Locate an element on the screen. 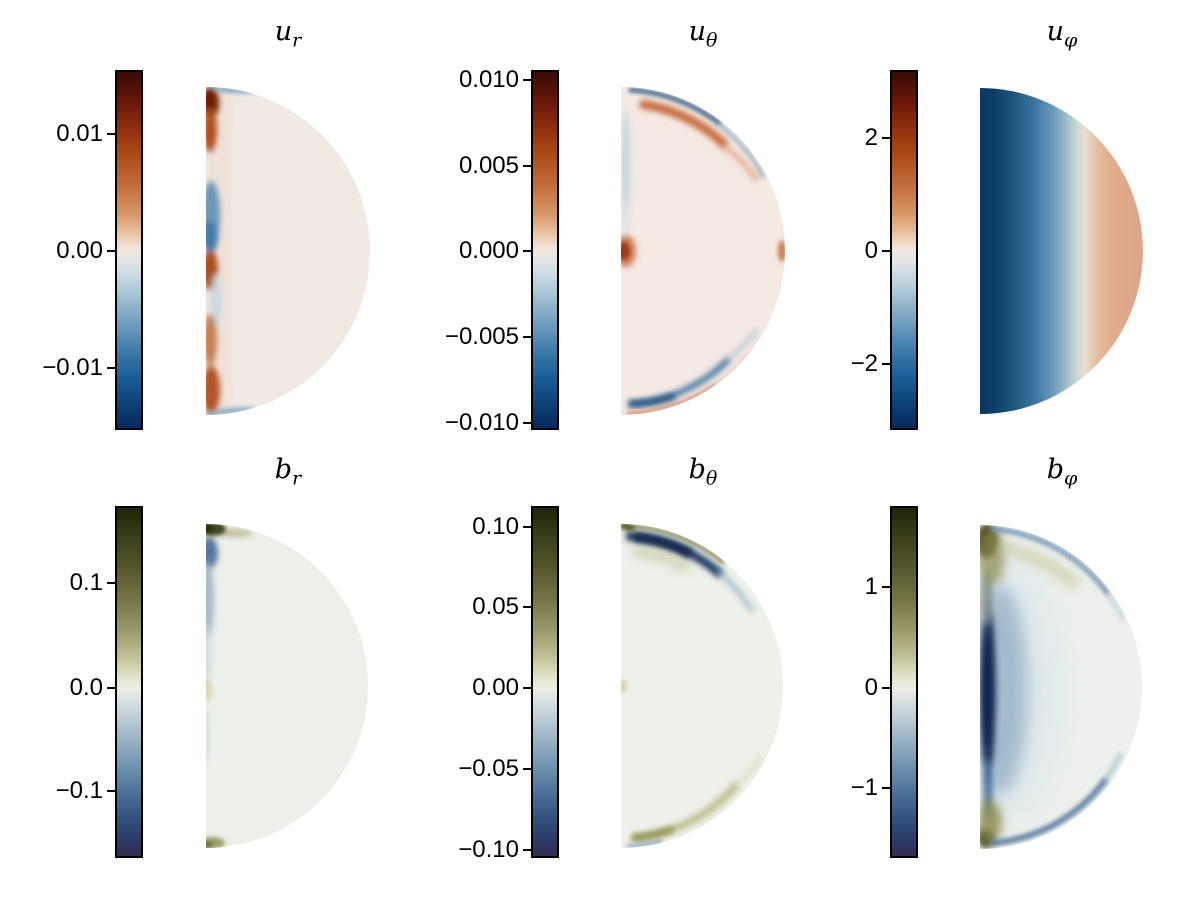 The width and height of the screenshot is (1200, 900). panel-title-u-r: ur is located at coordinates (288, 33).